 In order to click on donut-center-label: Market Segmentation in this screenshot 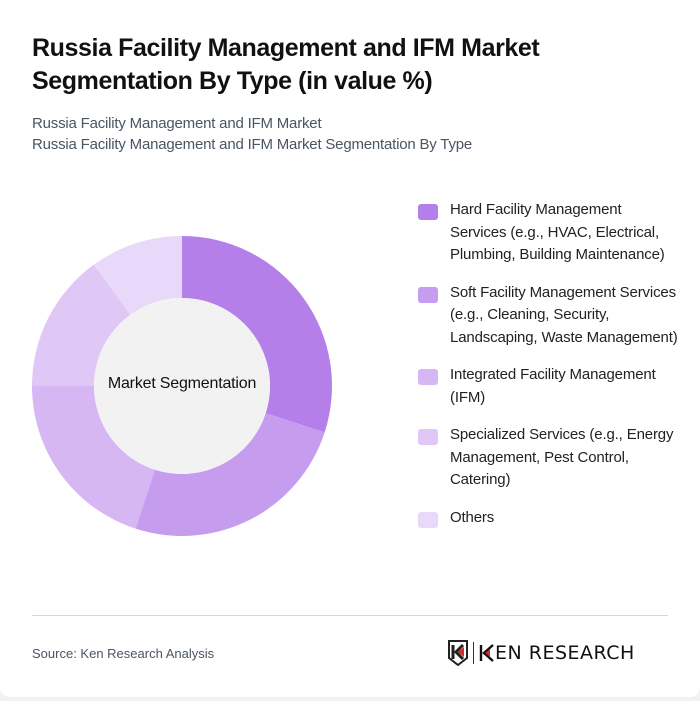, I will do `click(182, 383)`.